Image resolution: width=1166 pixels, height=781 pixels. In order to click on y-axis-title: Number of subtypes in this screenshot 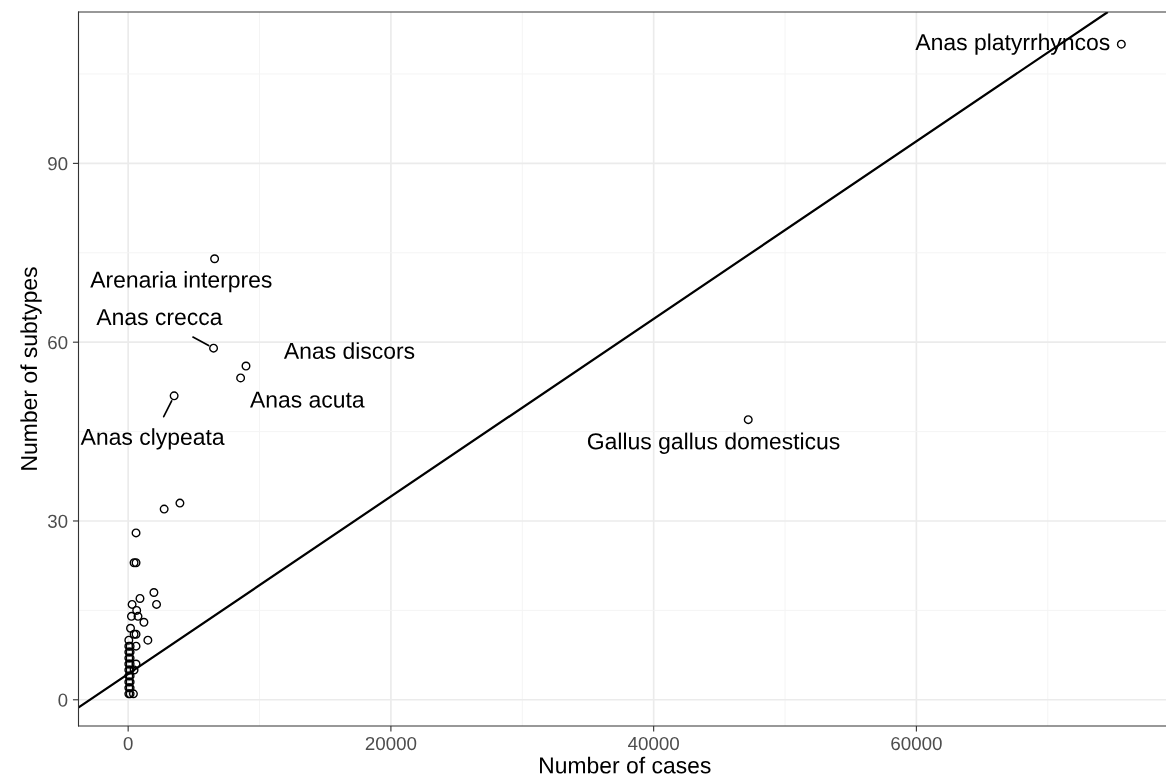, I will do `click(31, 368)`.